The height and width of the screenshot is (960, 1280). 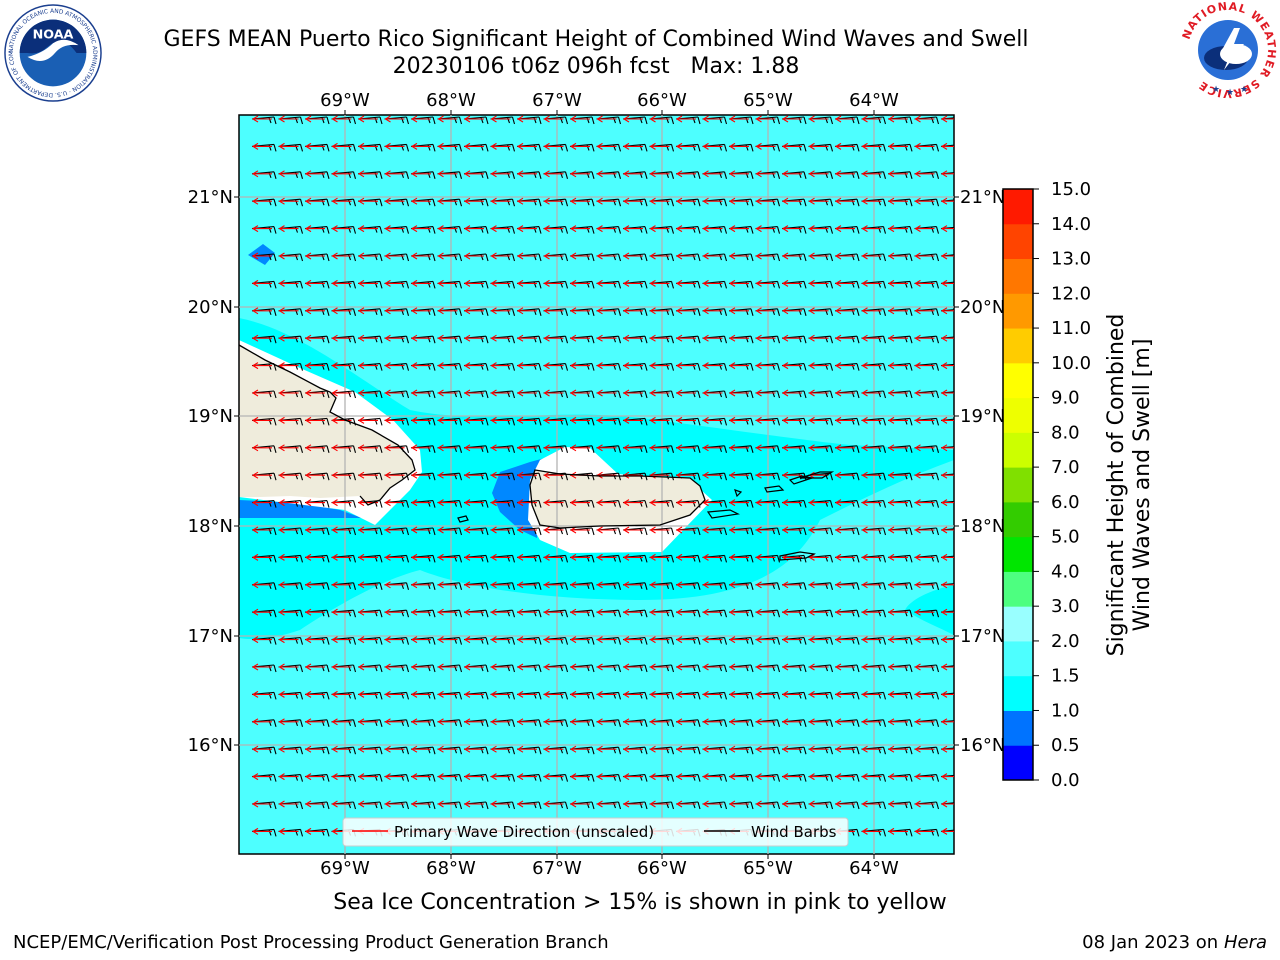 I want to click on lon-label-bottom: 65°W, so click(x=768, y=868).